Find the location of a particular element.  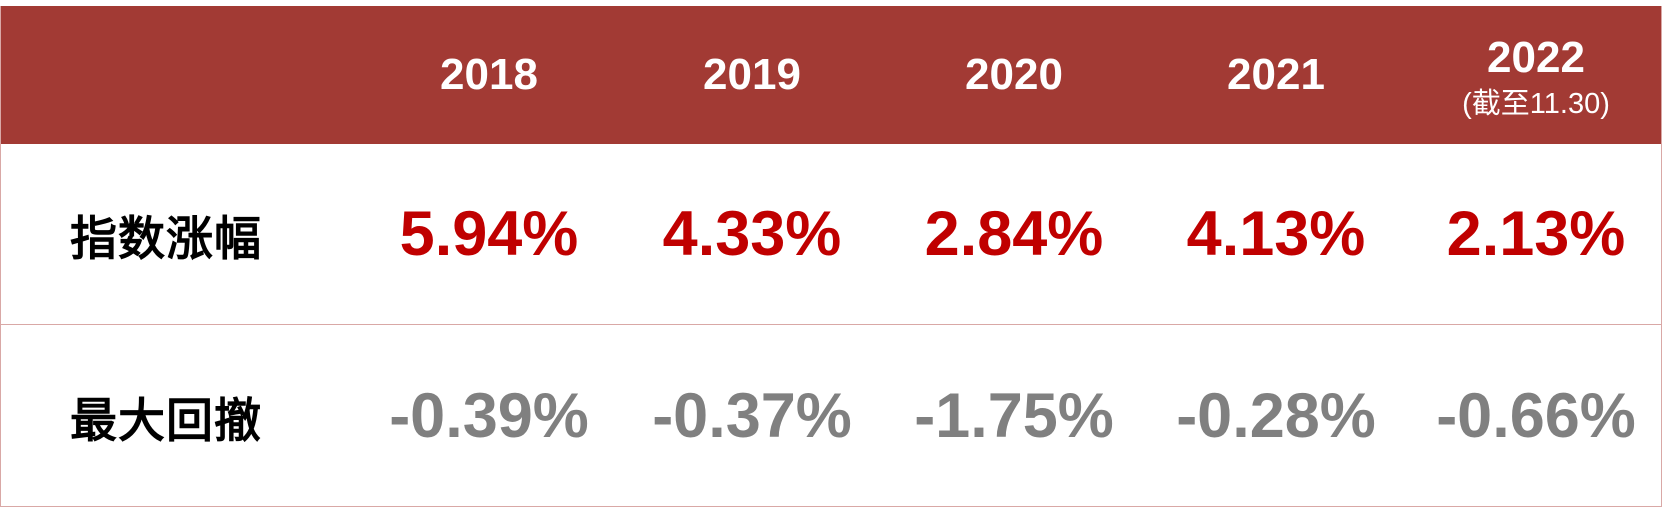

drawdown-value: -1.75% is located at coordinates (1014, 416).